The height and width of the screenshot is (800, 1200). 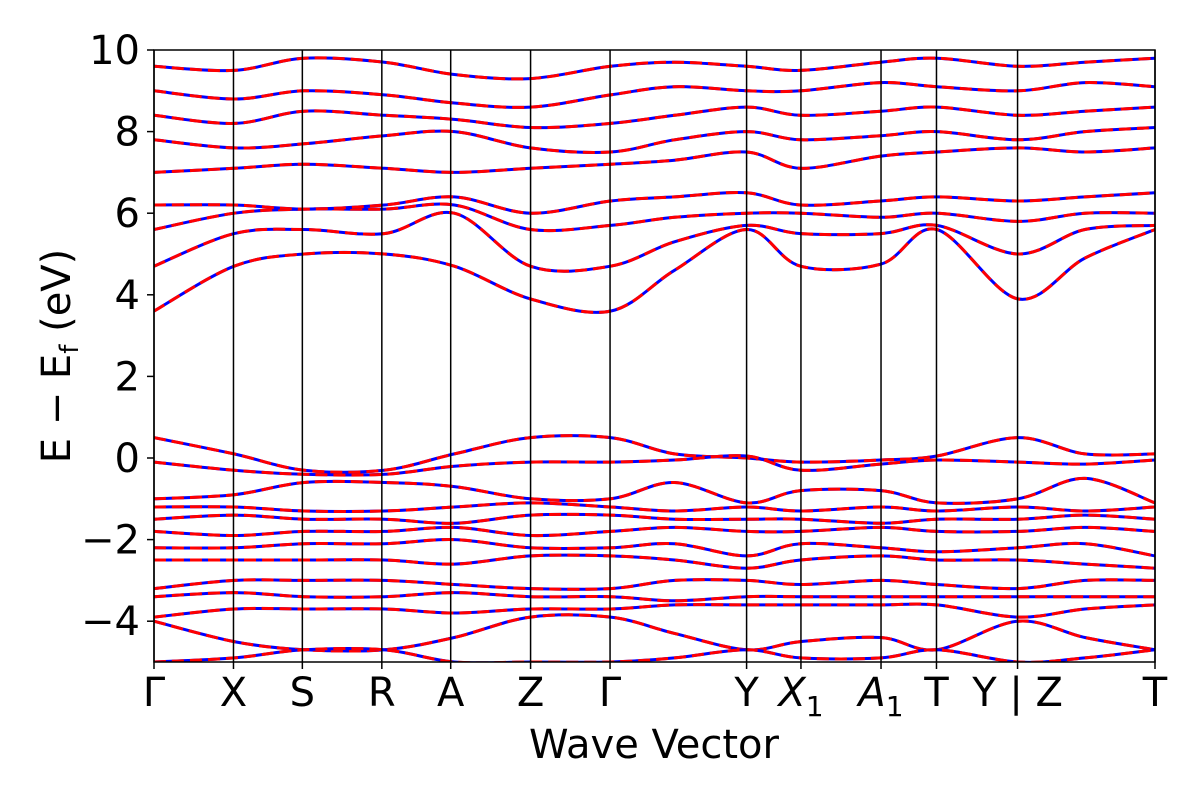 I want to click on band-vb10-dashed, so click(x=654, y=597).